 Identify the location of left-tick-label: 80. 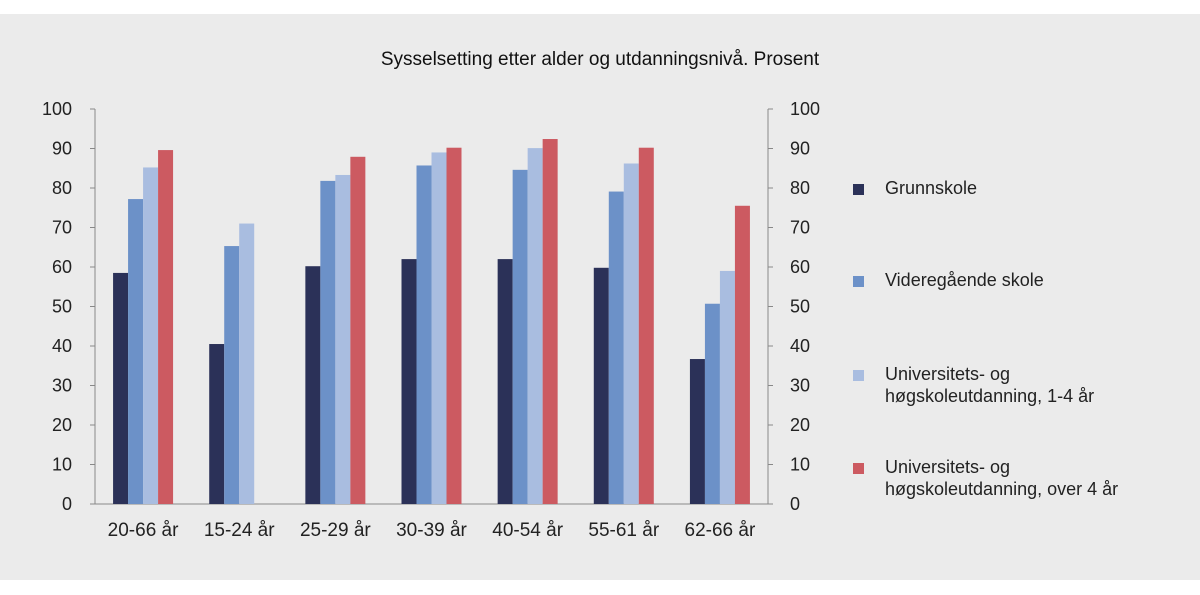
(62, 188).